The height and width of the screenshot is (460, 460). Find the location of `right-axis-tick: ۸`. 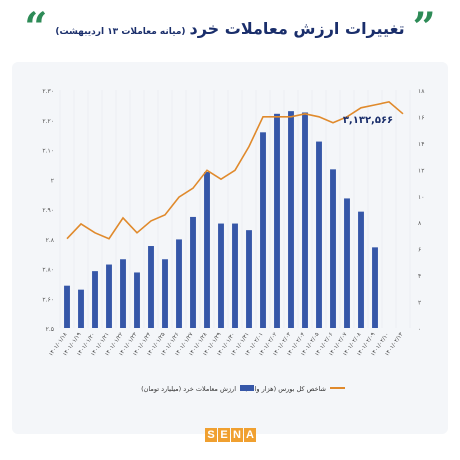

right-axis-tick: ۸ is located at coordinates (420, 223).